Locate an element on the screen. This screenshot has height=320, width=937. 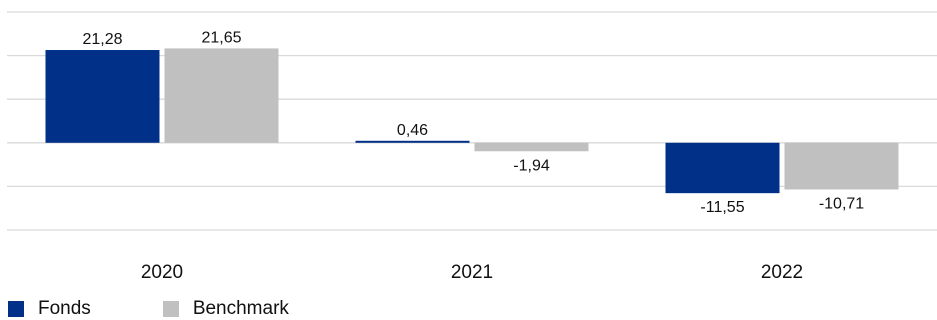
data-label-fonds-2021: 0,46 is located at coordinates (412, 130).